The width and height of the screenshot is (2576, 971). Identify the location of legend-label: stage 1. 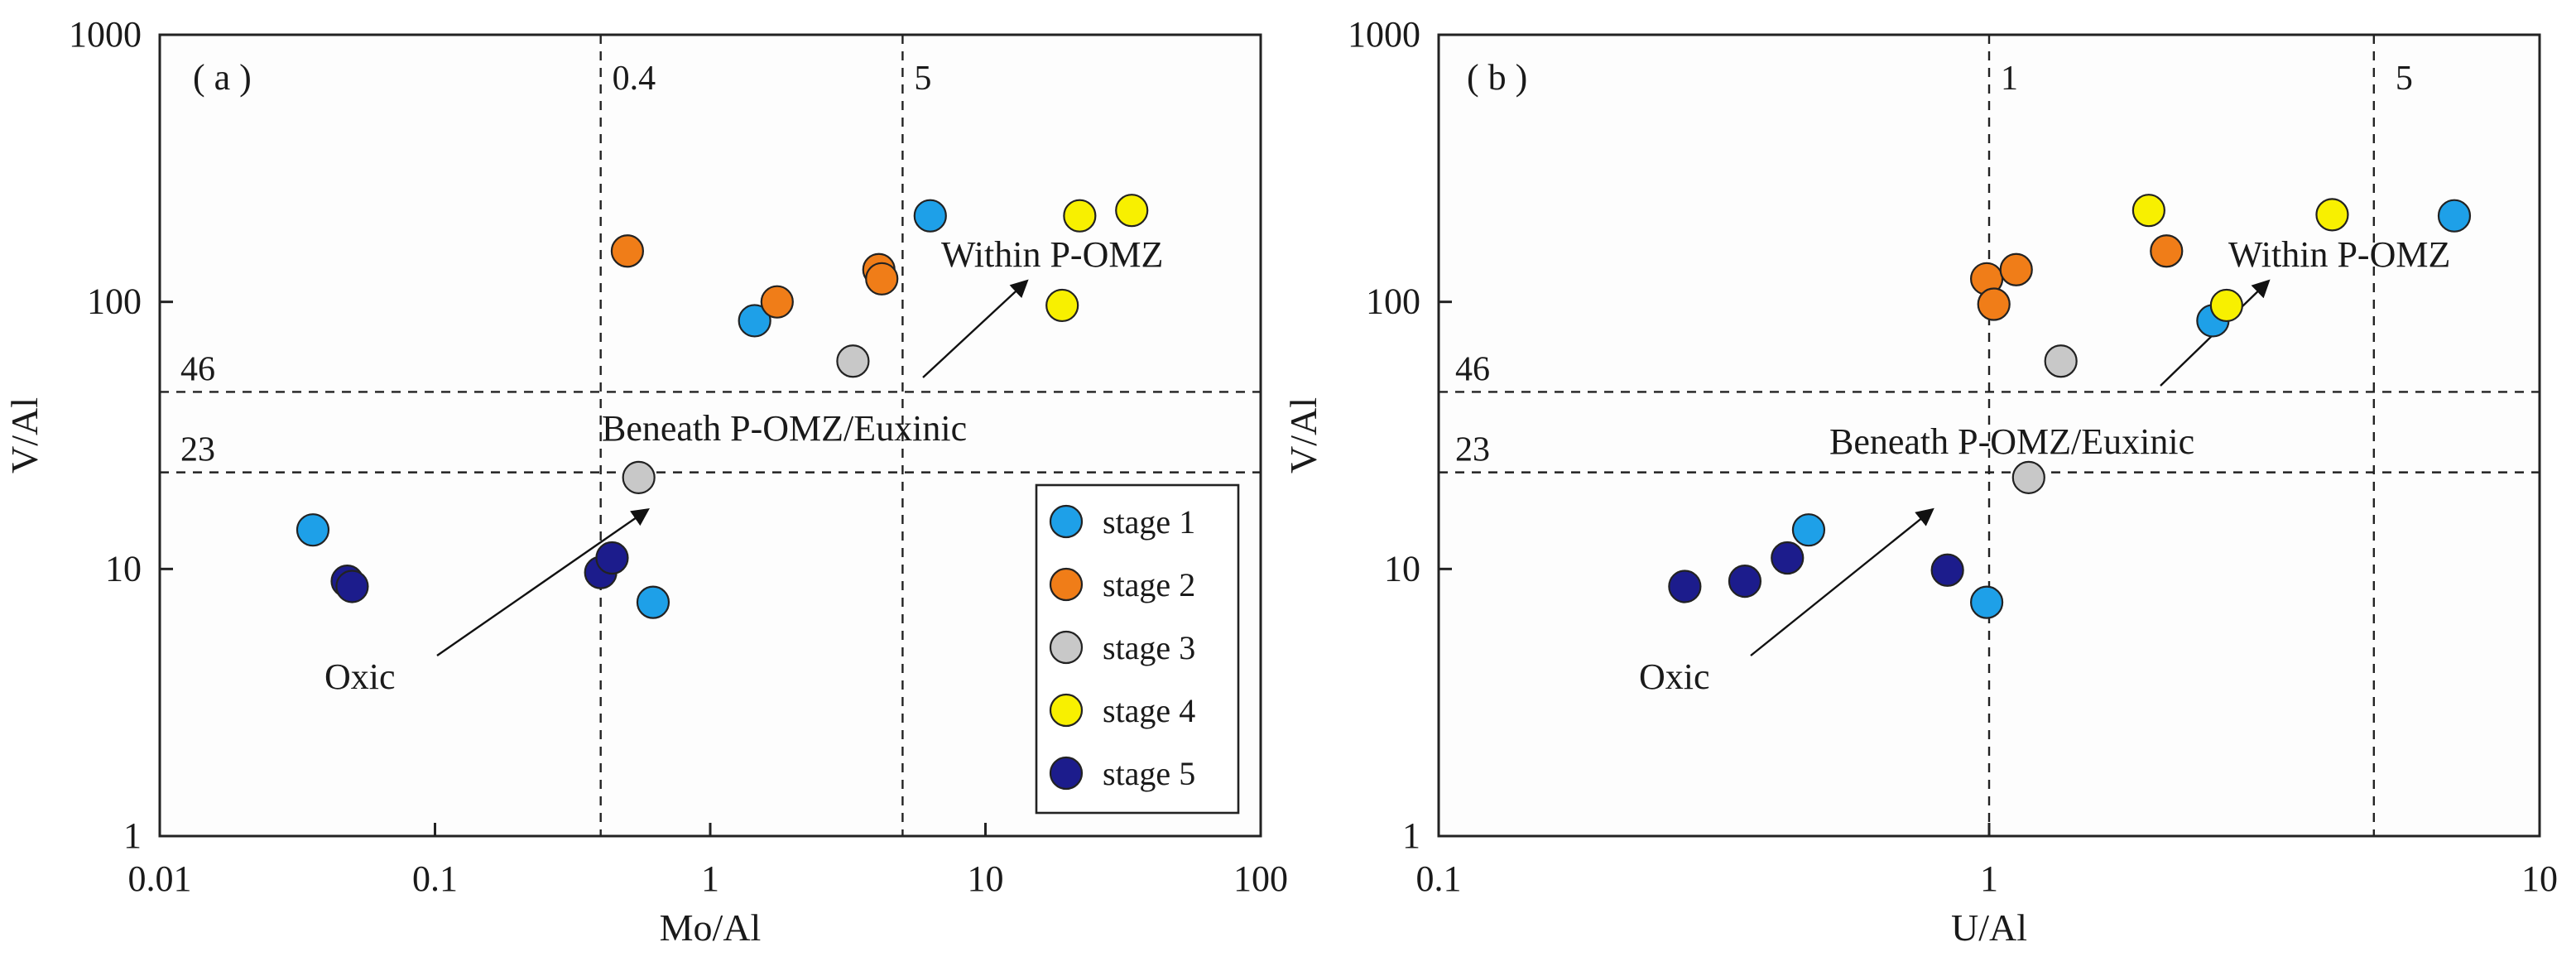
(1149, 522).